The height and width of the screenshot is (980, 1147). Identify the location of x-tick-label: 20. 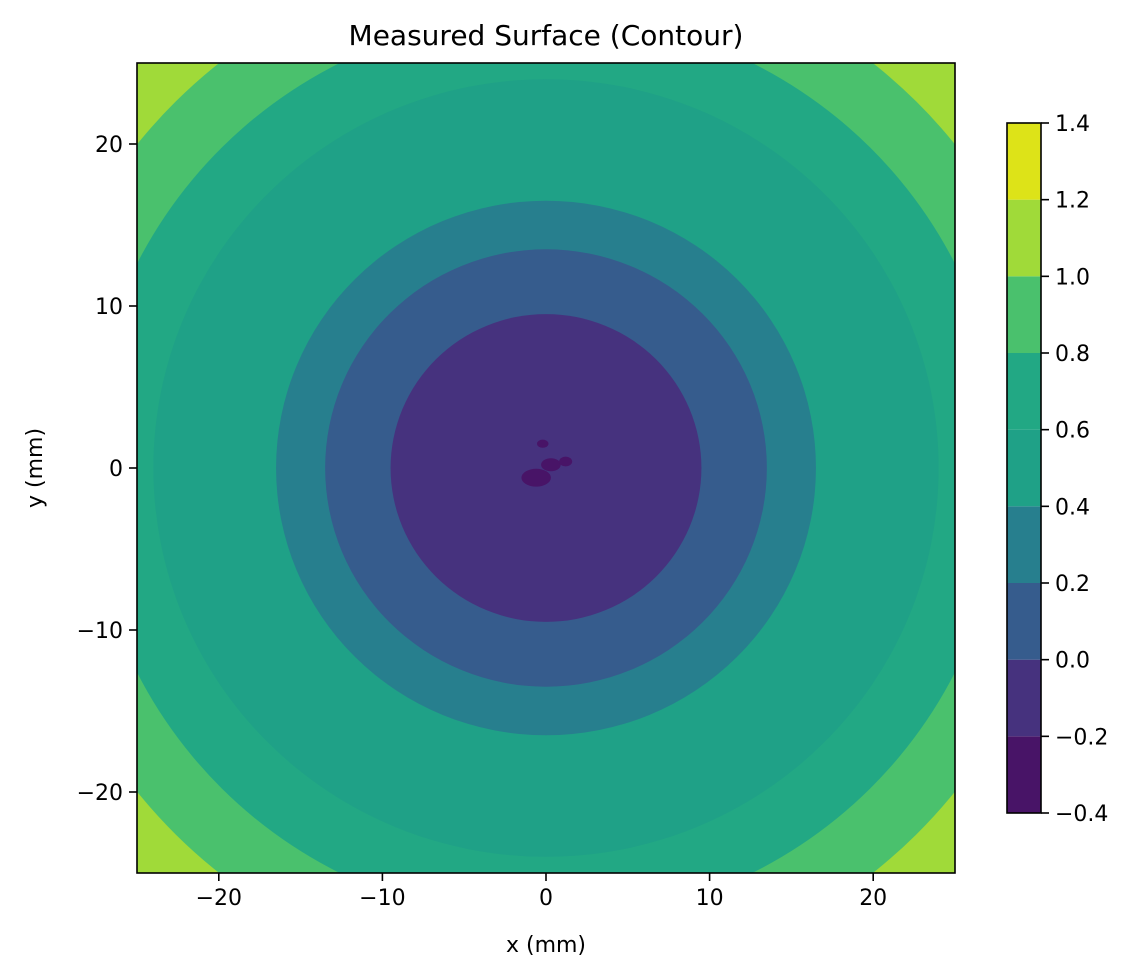
(873, 898).